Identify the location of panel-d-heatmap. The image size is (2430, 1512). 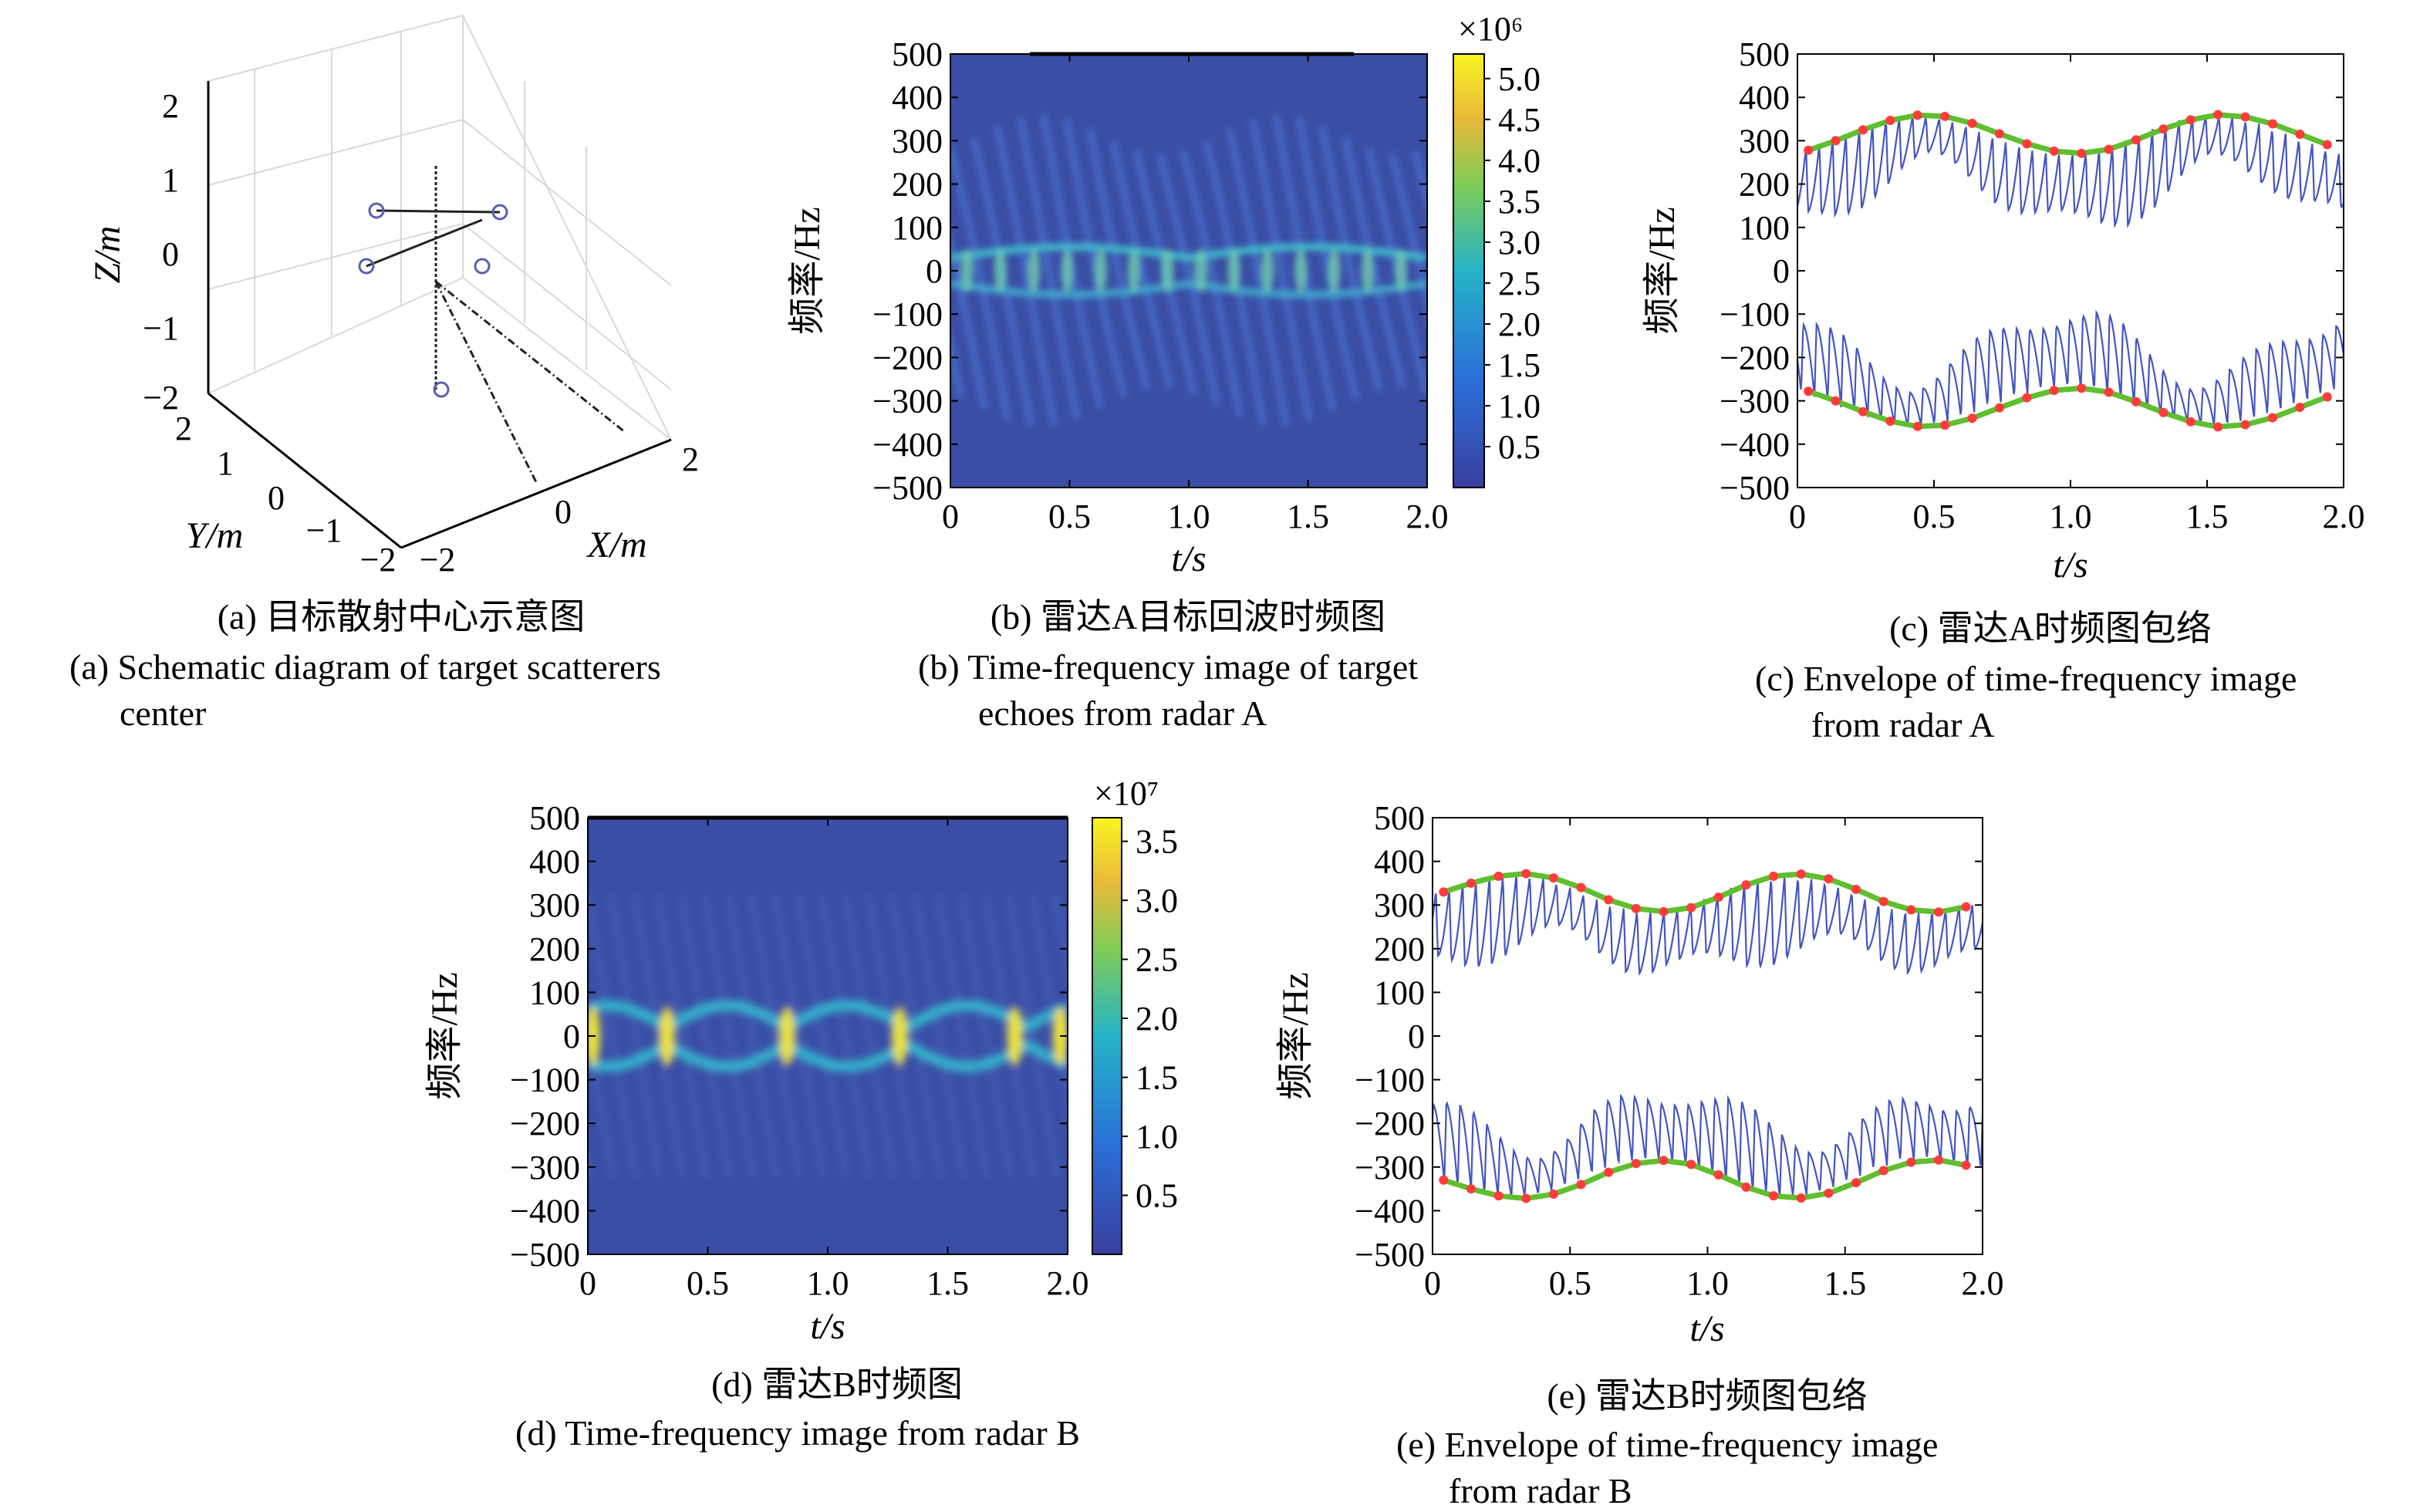
(828, 1036).